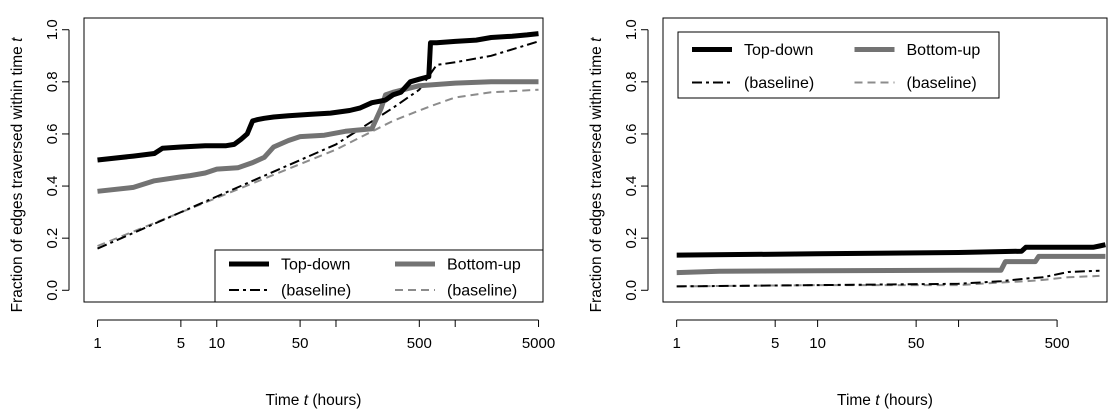 The width and height of the screenshot is (1113, 415). What do you see at coordinates (888, 278) in the screenshot?
I see `series-line-top-down-baseline` at bounding box center [888, 278].